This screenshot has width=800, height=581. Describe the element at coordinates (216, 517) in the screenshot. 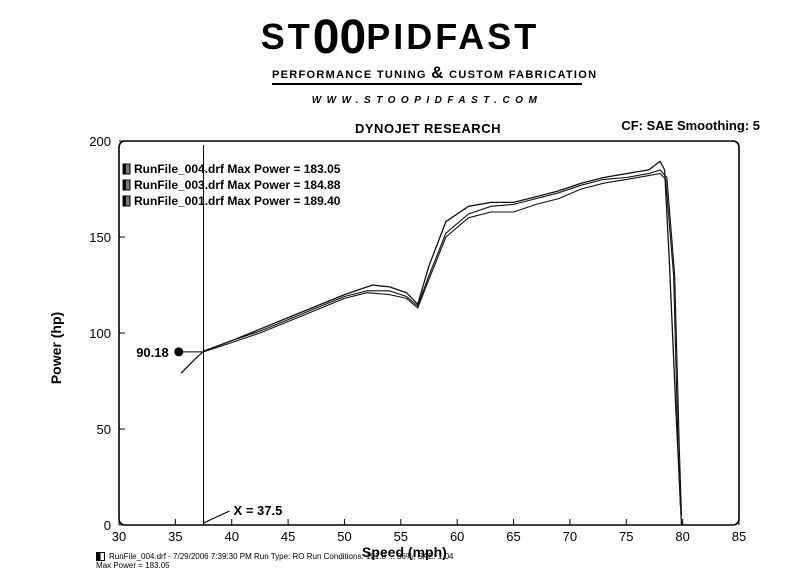

I see `cursor-pointer` at that location.